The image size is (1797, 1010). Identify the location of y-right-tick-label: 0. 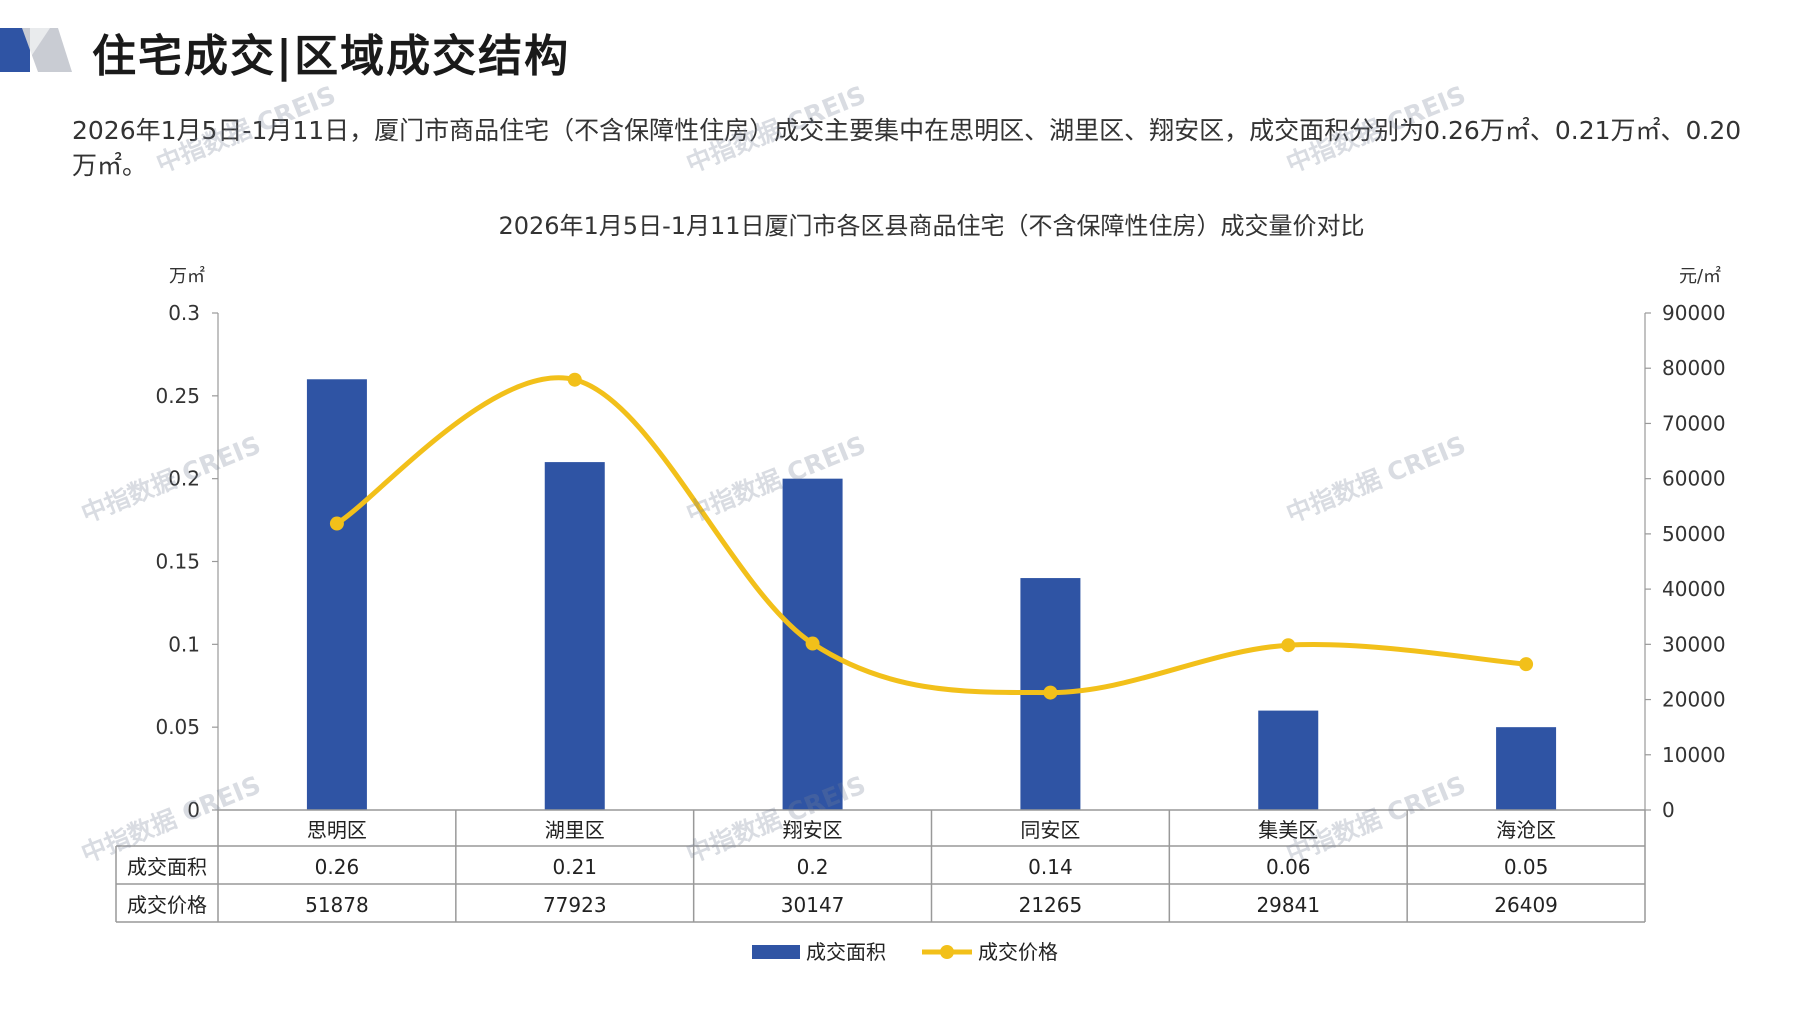
(1668, 810).